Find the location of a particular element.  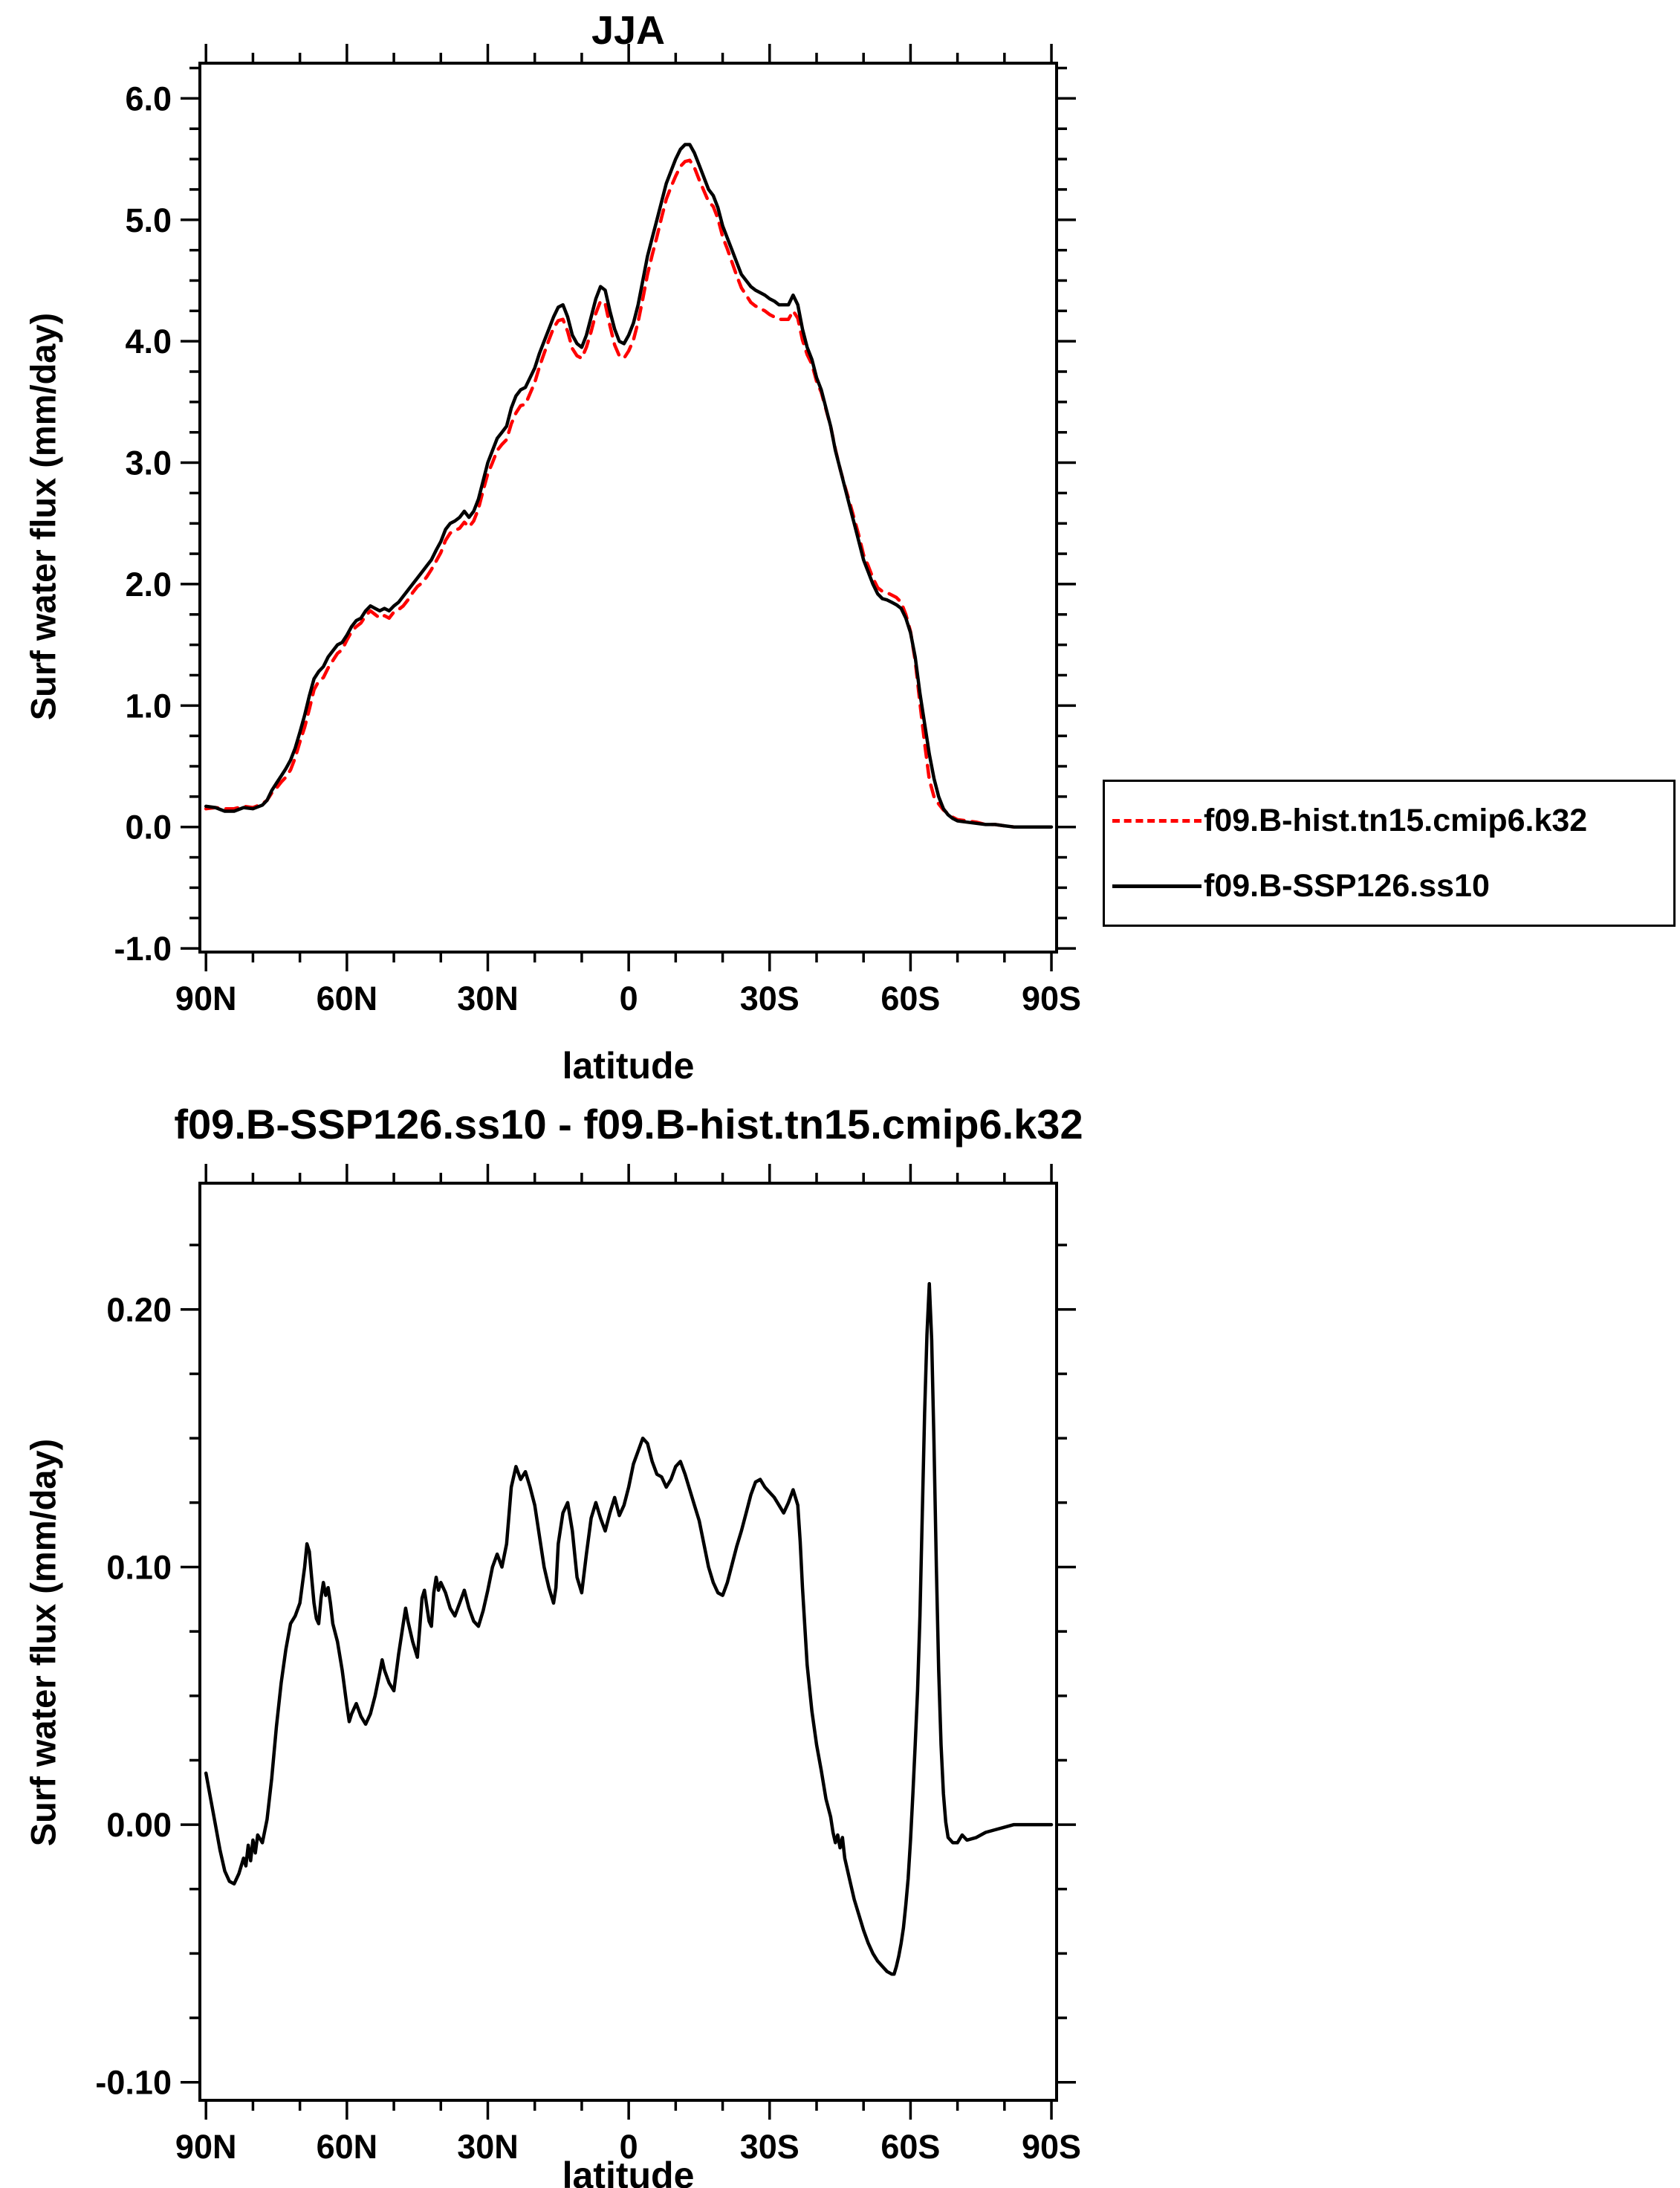

legend-entry-hist: f09.B-hist.tn15.cmip6.k32 is located at coordinates (1392, 821).